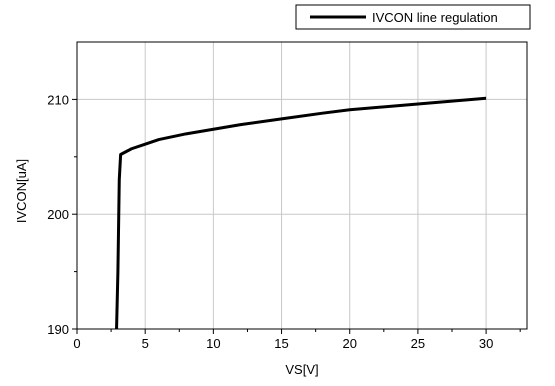 This screenshot has width=555, height=386. Describe the element at coordinates (281, 343) in the screenshot. I see `x-tick-label: 15` at that location.